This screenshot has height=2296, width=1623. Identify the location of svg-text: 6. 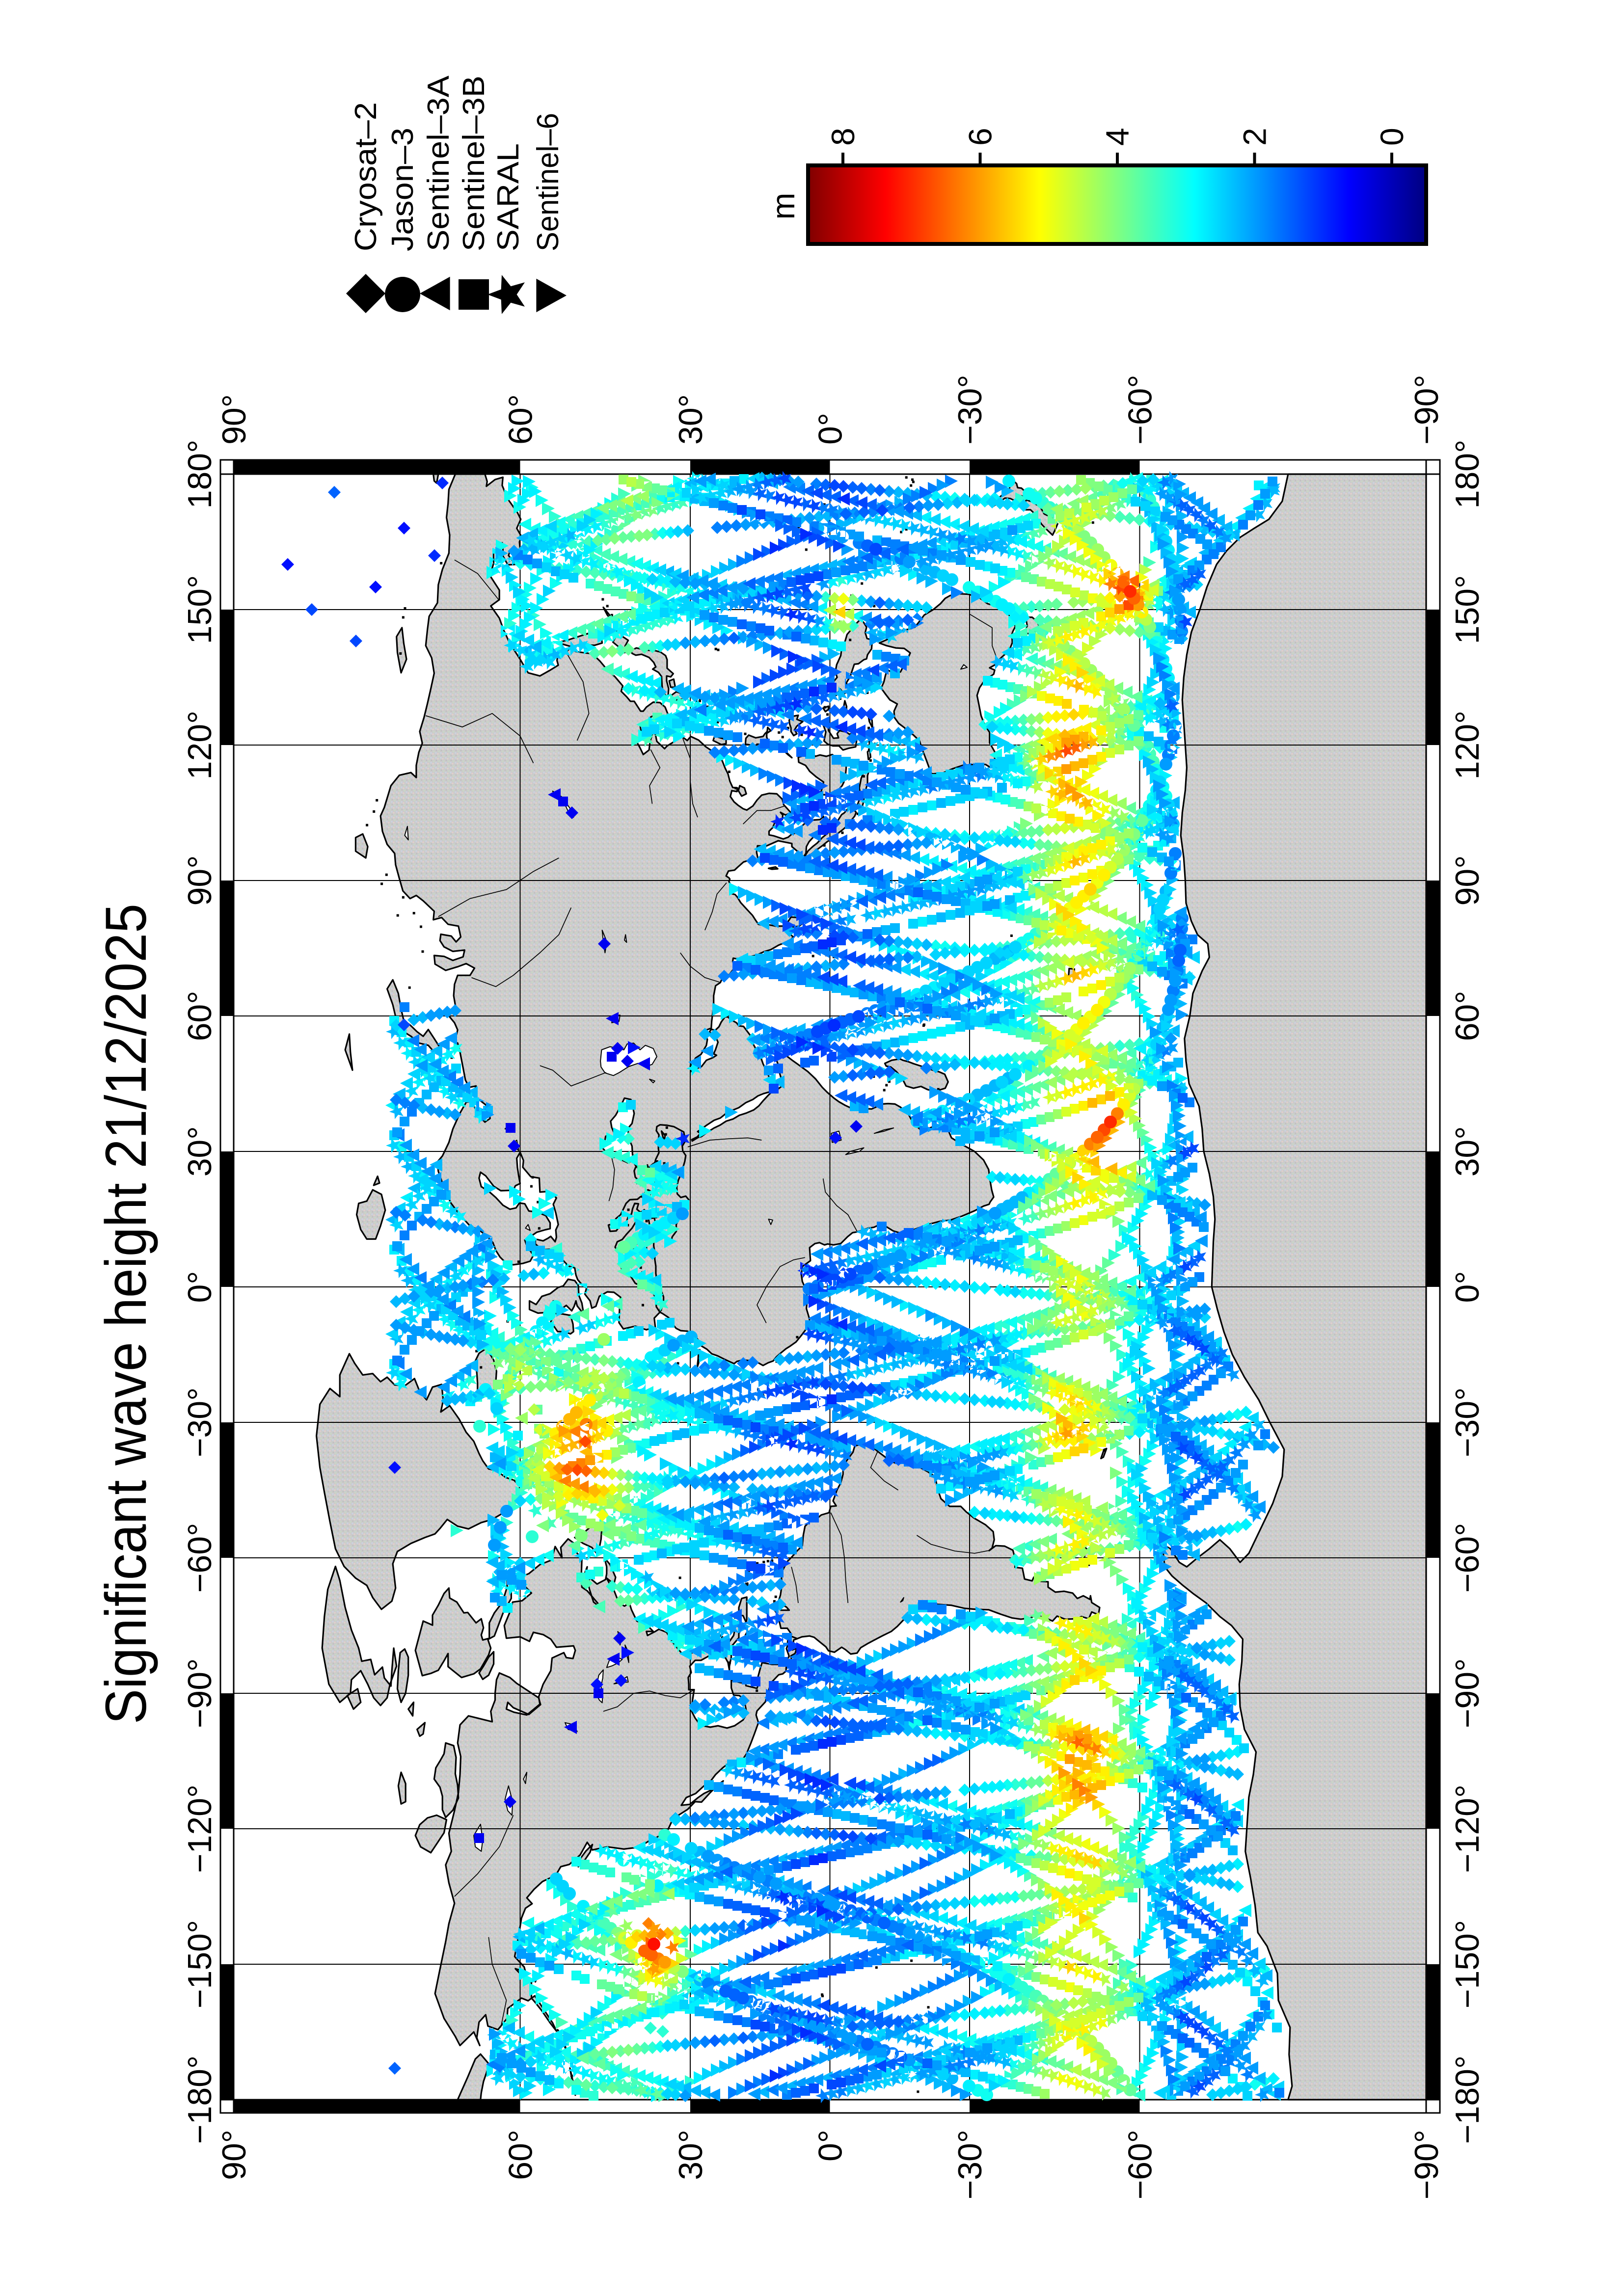
(980, 137).